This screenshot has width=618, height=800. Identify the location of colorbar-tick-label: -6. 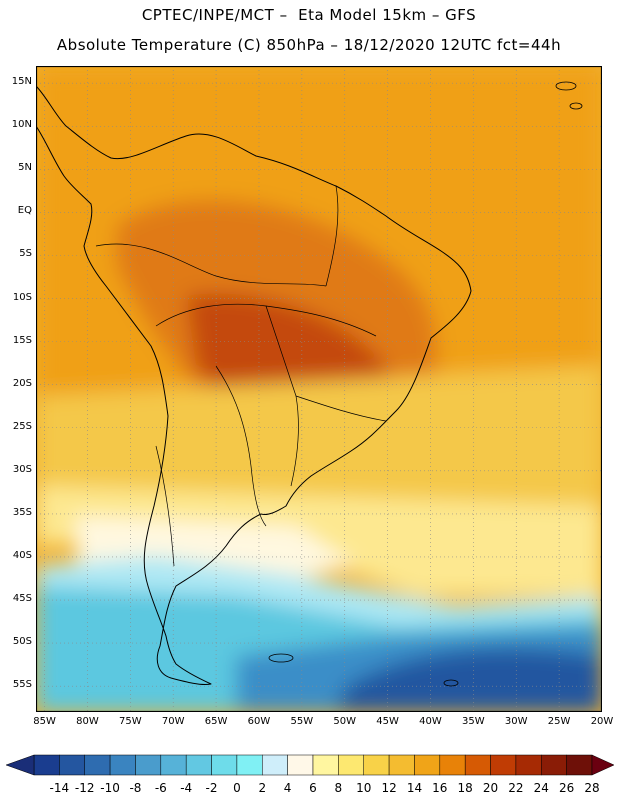
(160, 788).